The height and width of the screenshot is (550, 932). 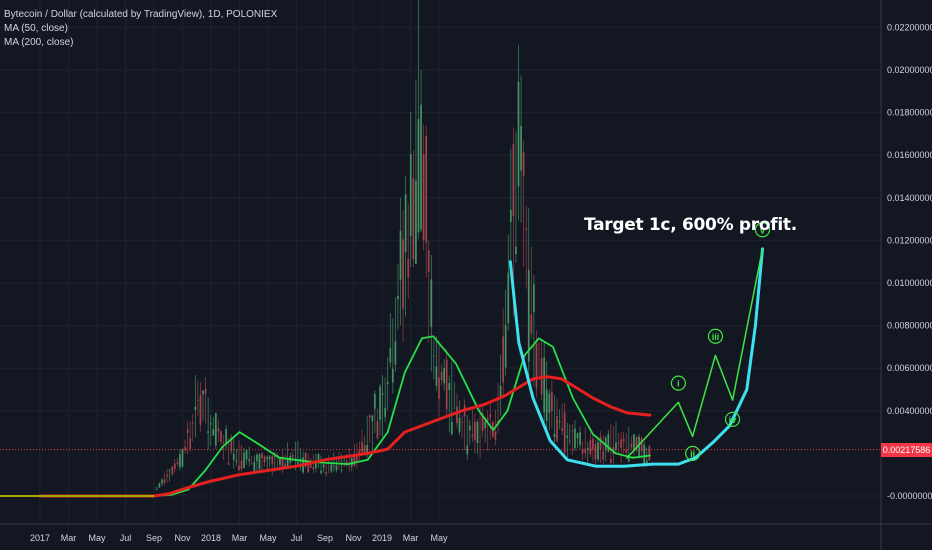 I want to click on y-tick-label: 0.01600000, so click(x=909, y=155).